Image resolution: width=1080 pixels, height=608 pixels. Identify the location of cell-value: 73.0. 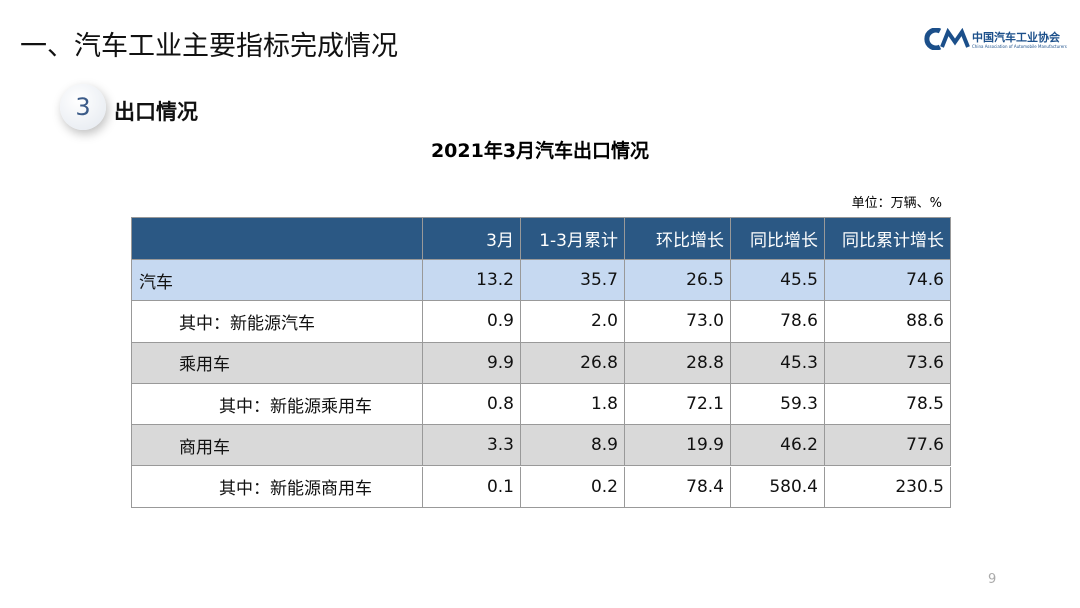
(678, 322).